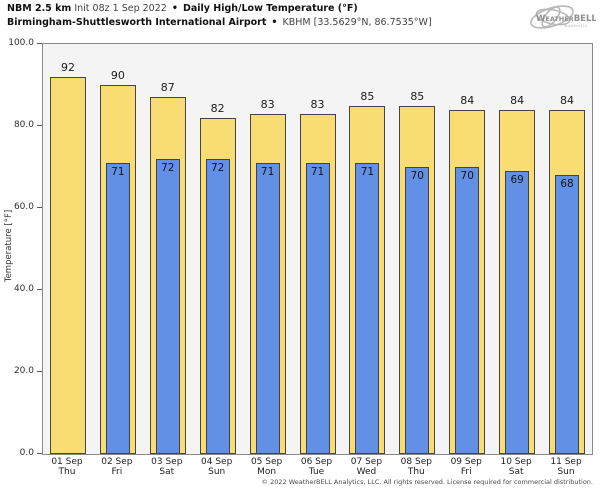 The height and width of the screenshot is (493, 600). Describe the element at coordinates (23, 124) in the screenshot. I see `y-tick-label: 80.0` at that location.